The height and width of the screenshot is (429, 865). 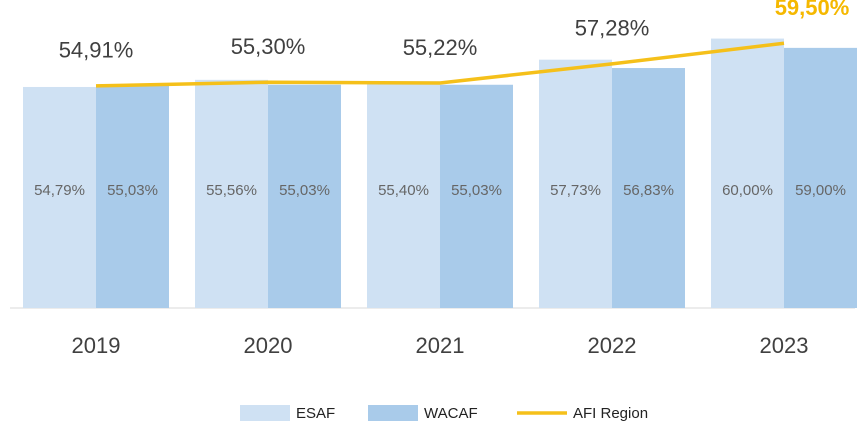 What do you see at coordinates (403, 190) in the screenshot?
I see `bar-label: 55,40%` at bounding box center [403, 190].